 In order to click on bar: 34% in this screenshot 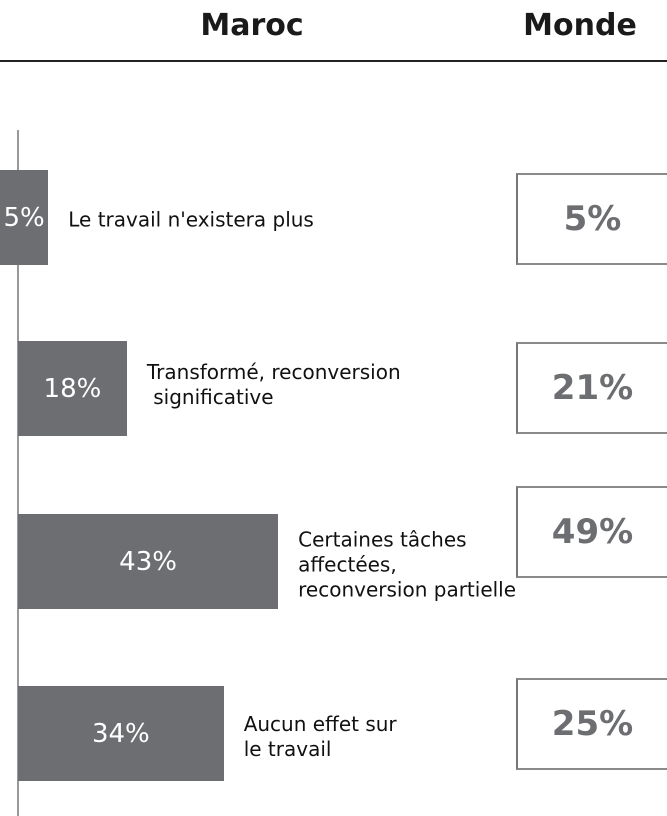, I will do `click(121, 733)`.